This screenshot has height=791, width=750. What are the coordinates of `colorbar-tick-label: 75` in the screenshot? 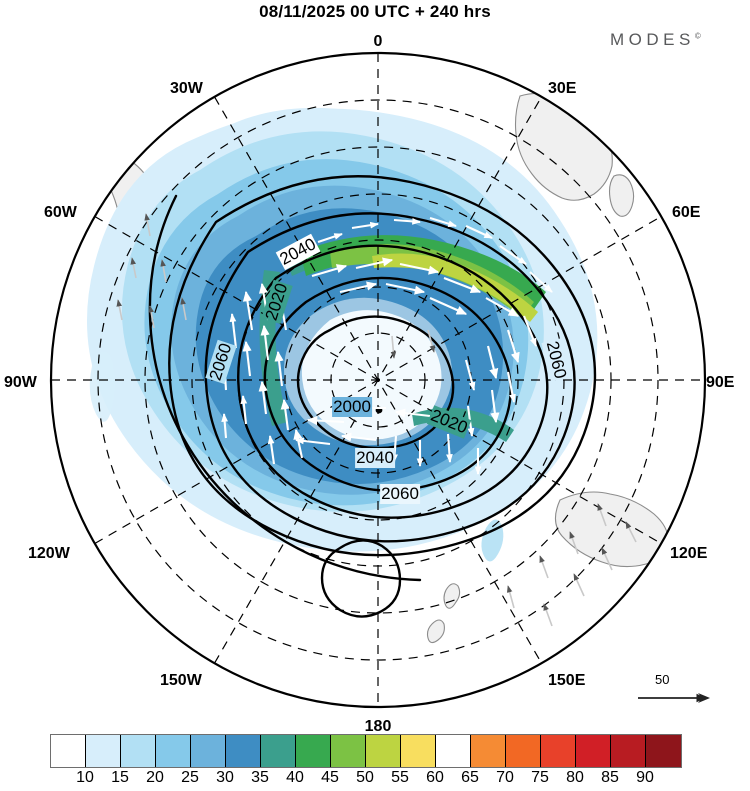 It's located at (540, 777).